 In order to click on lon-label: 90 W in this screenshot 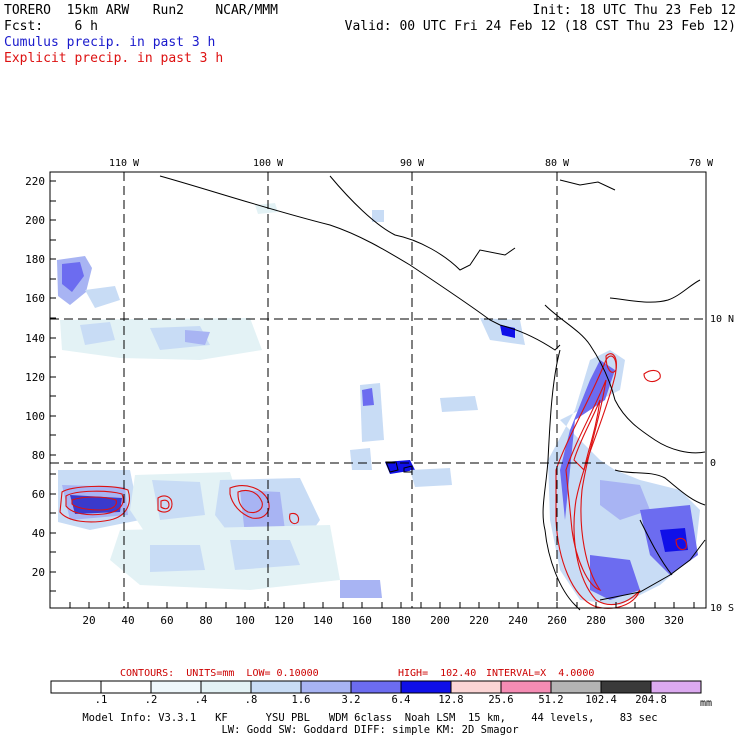, I will do `click(412, 163)`.